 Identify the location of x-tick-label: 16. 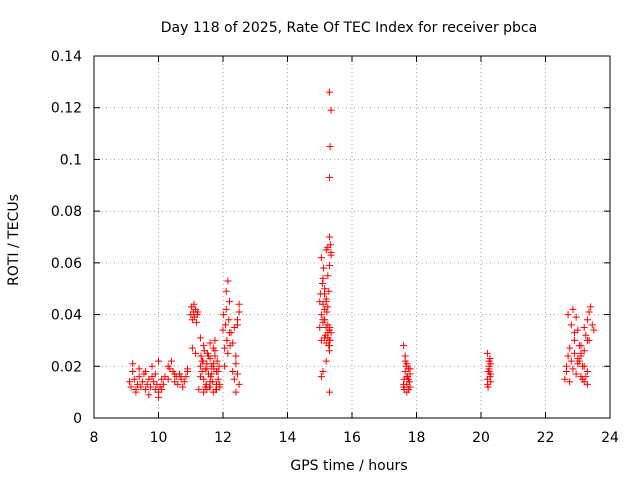
(352, 438).